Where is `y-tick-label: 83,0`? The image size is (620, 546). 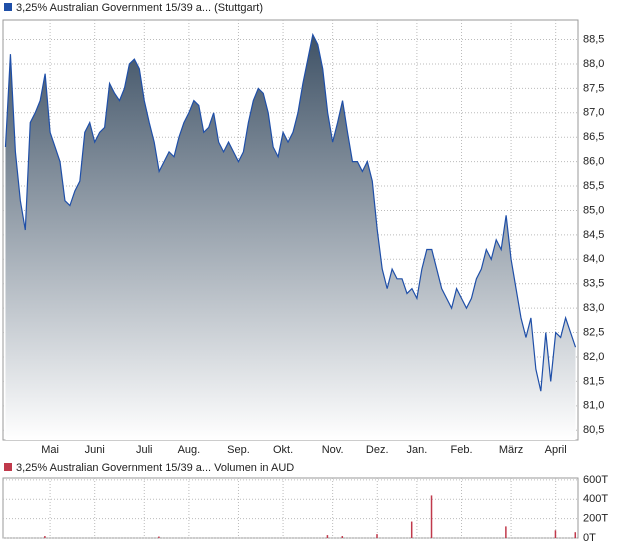
y-tick-label: 83,0 is located at coordinates (593, 308).